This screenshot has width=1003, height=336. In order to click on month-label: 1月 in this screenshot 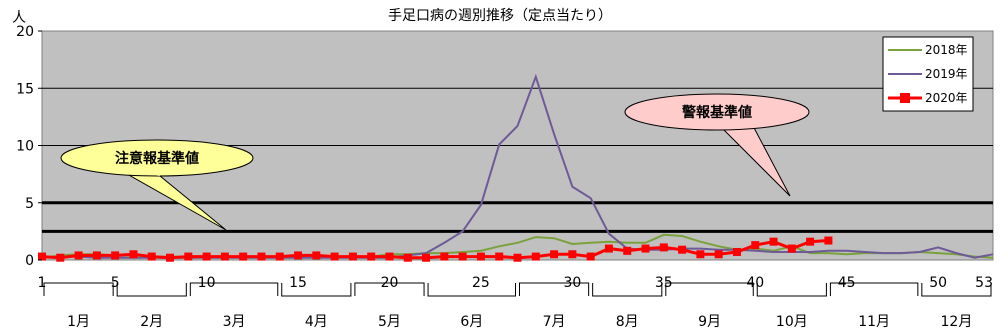, I will do `click(78, 322)`.